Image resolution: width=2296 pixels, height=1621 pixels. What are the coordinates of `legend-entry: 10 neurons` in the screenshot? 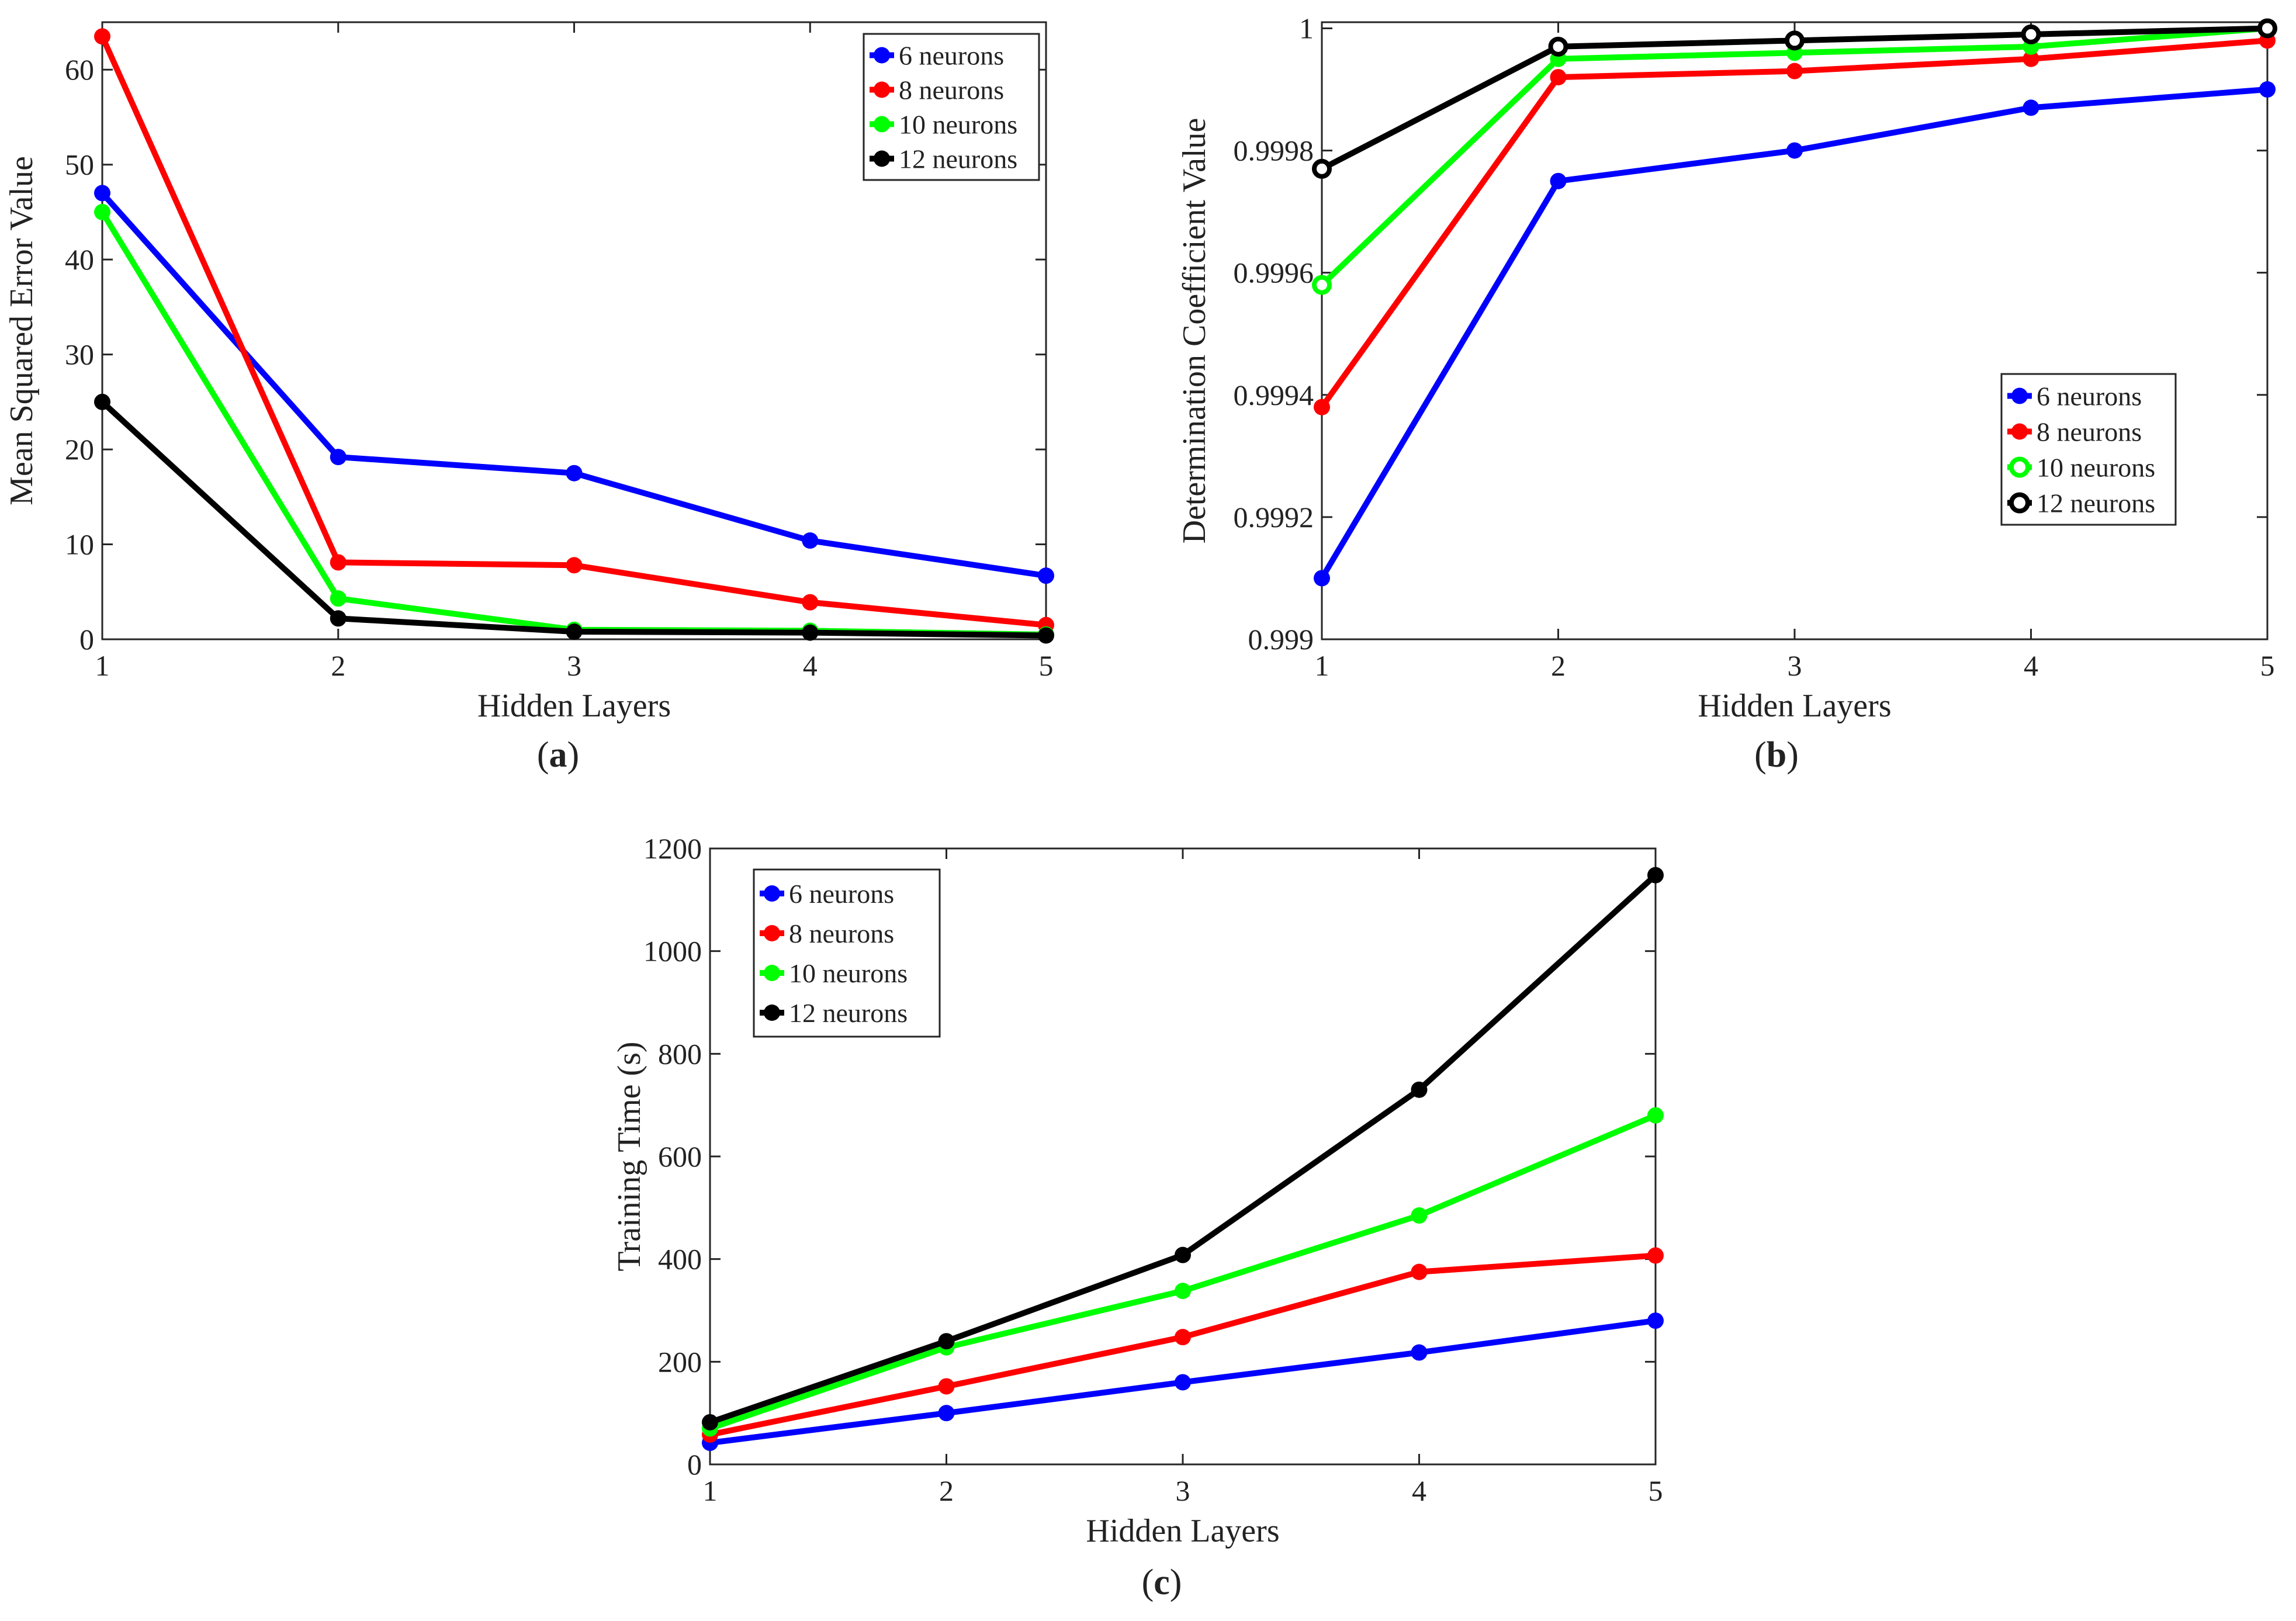 It's located at (944, 125).